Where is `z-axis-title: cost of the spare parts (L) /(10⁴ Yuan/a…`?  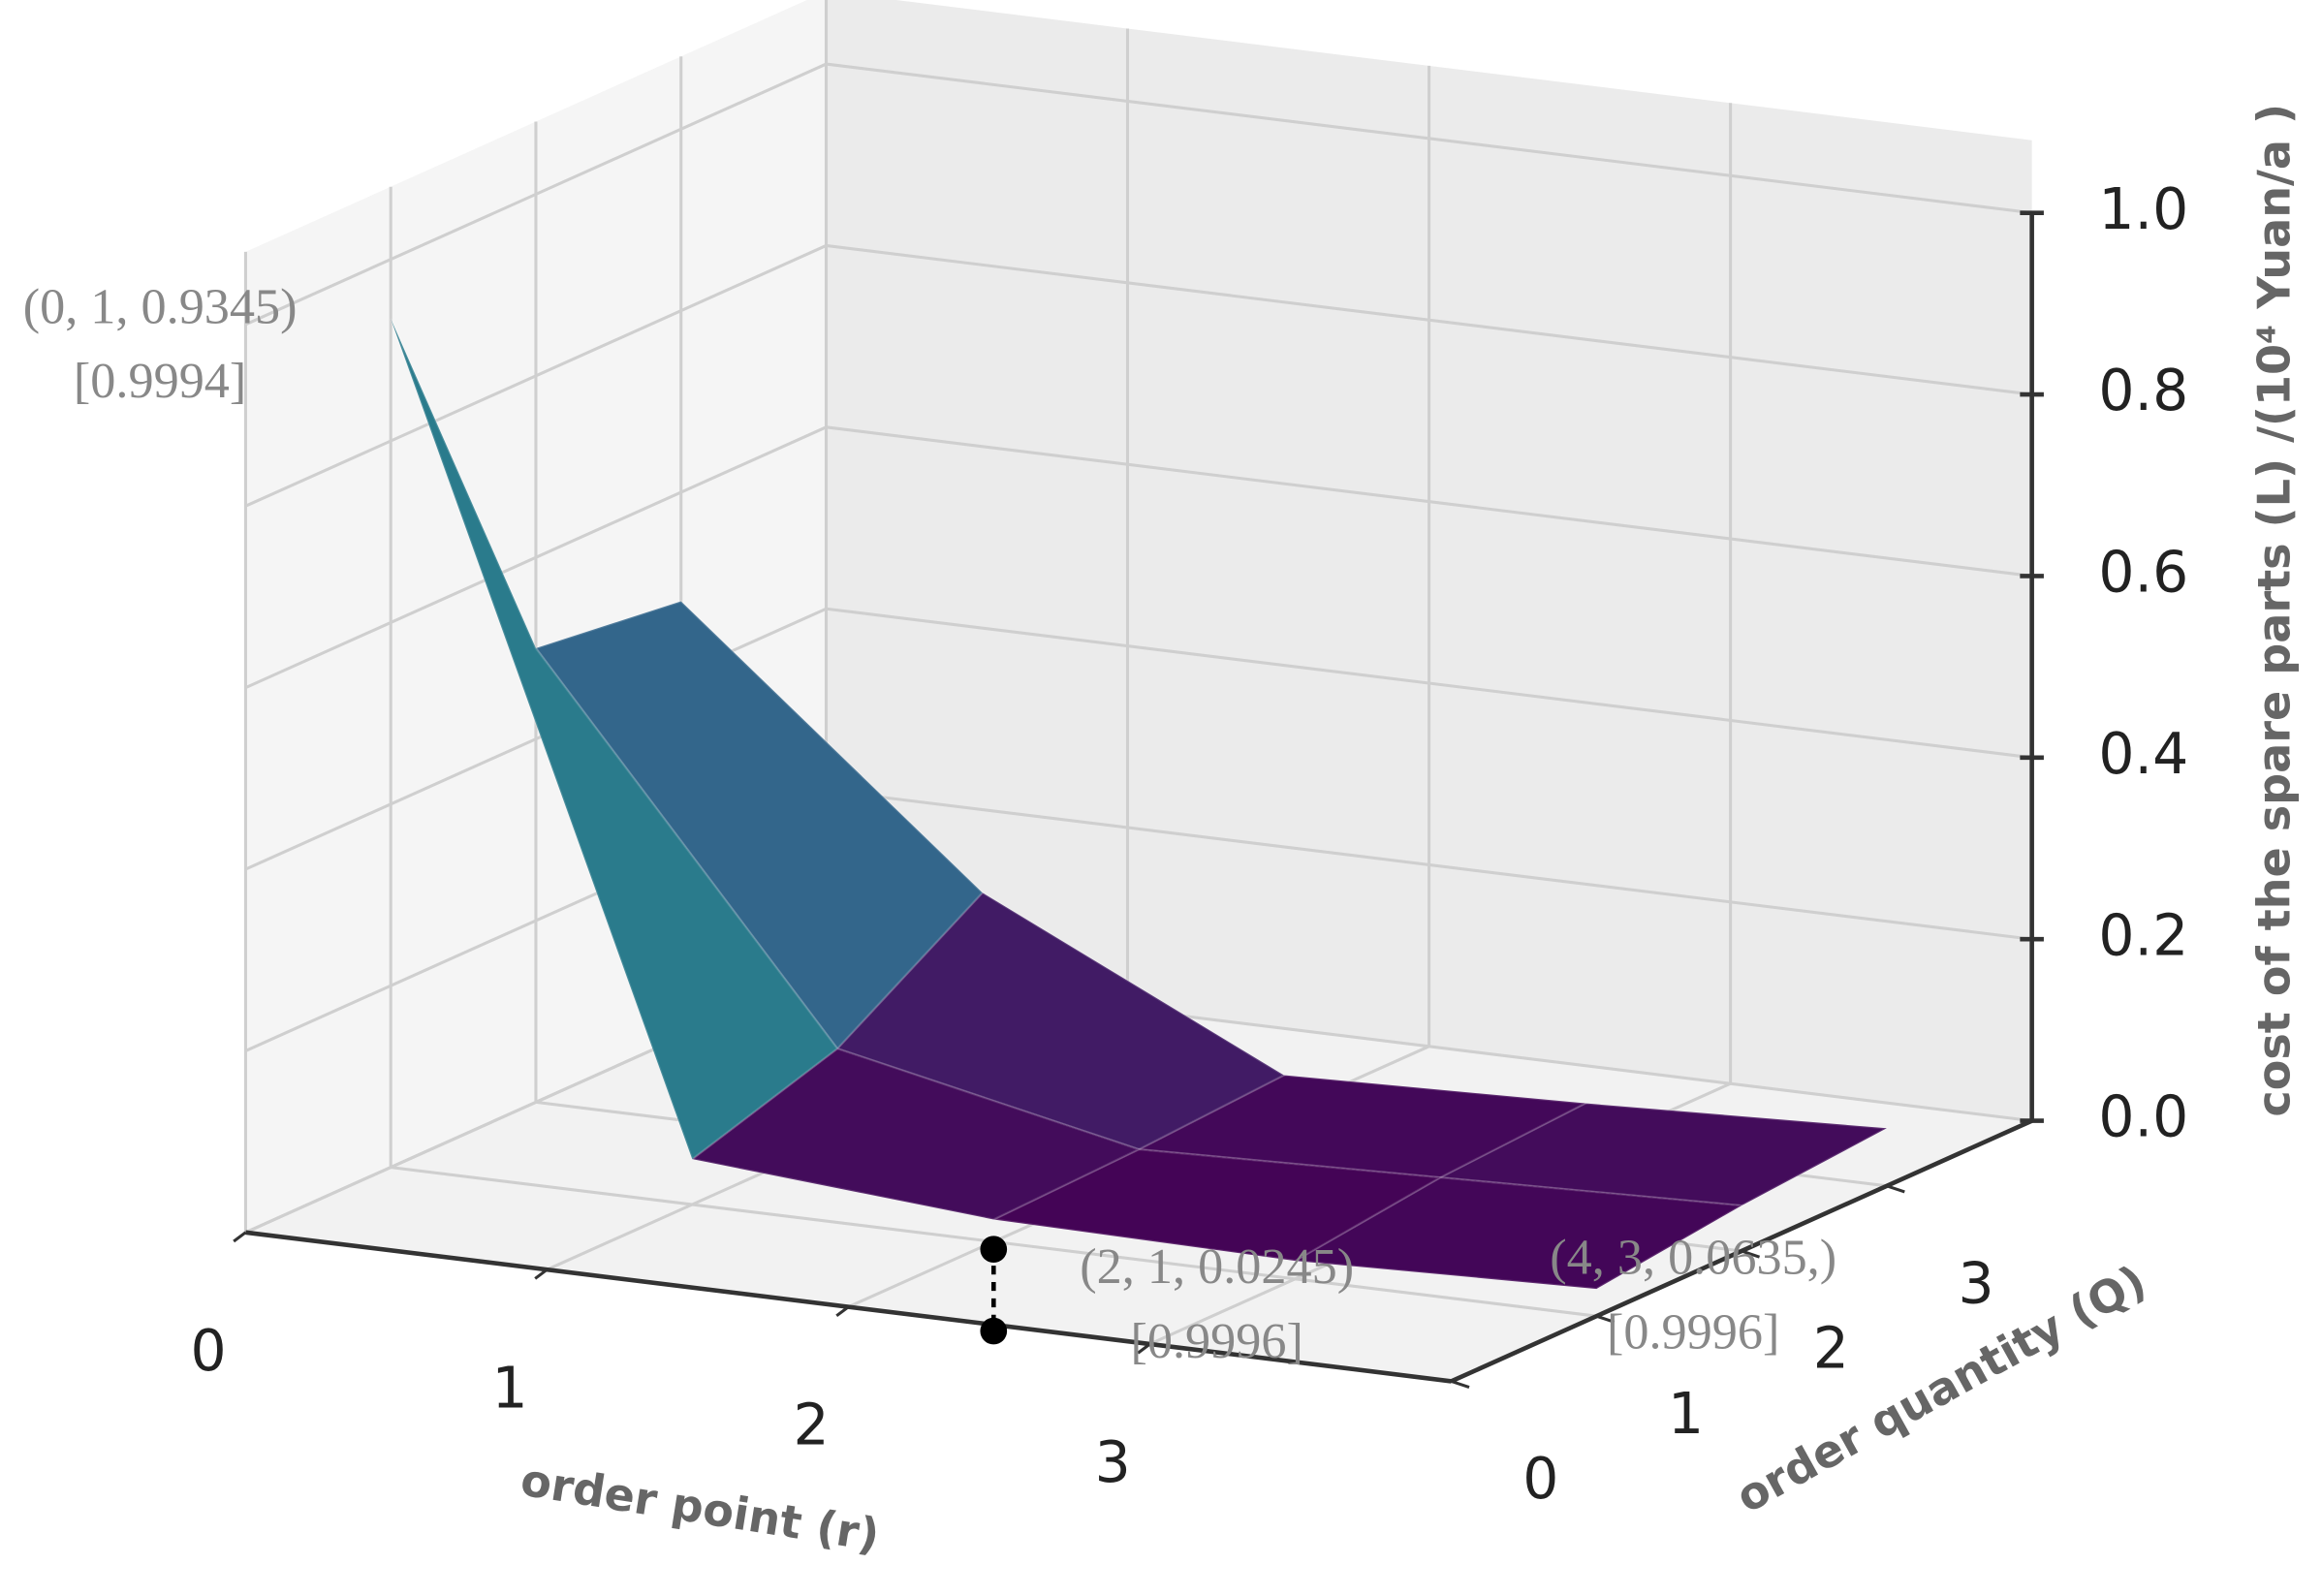
z-axis-title: cost of the spare parts (L) /(10⁴ Yuan/a… is located at coordinates (2274, 610).